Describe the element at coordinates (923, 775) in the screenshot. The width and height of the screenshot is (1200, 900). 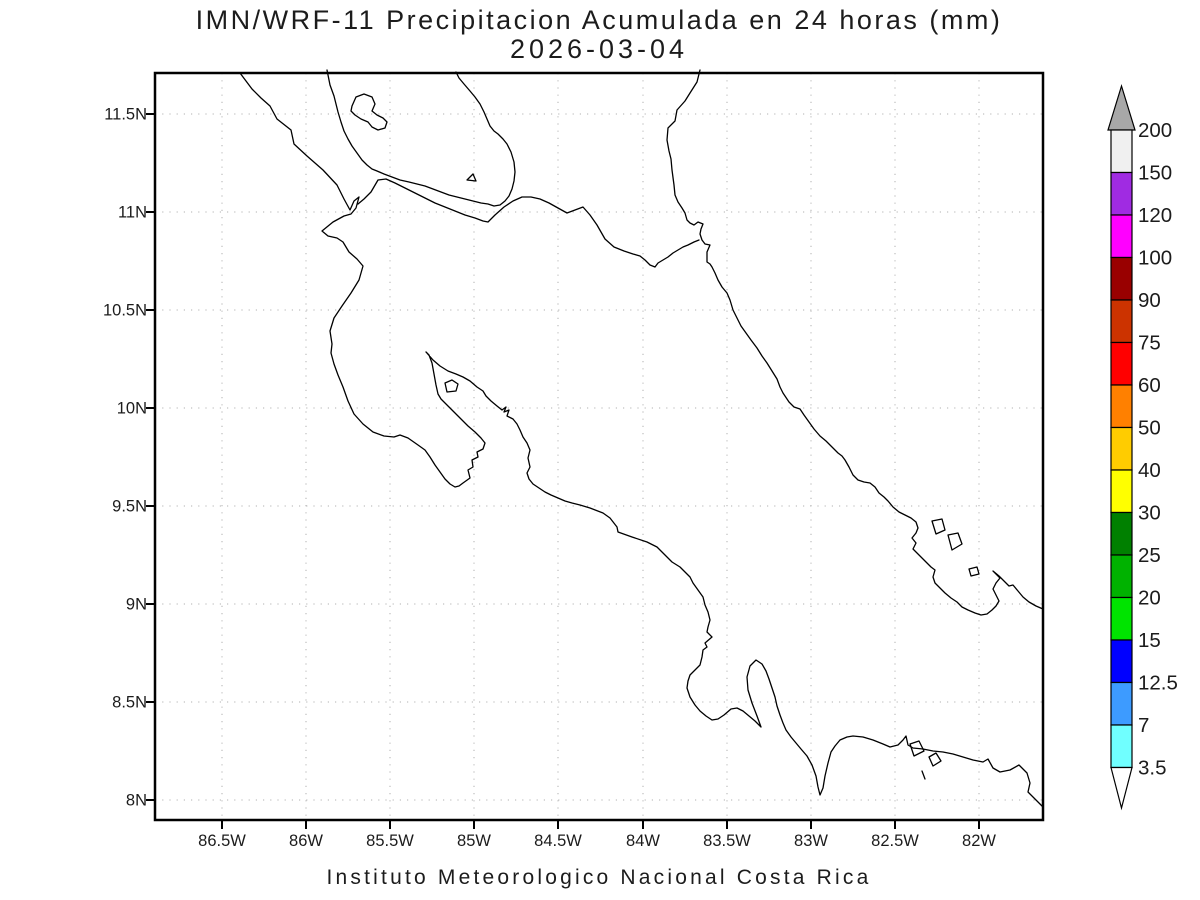
I see `islet-mark-chiriqui` at that location.